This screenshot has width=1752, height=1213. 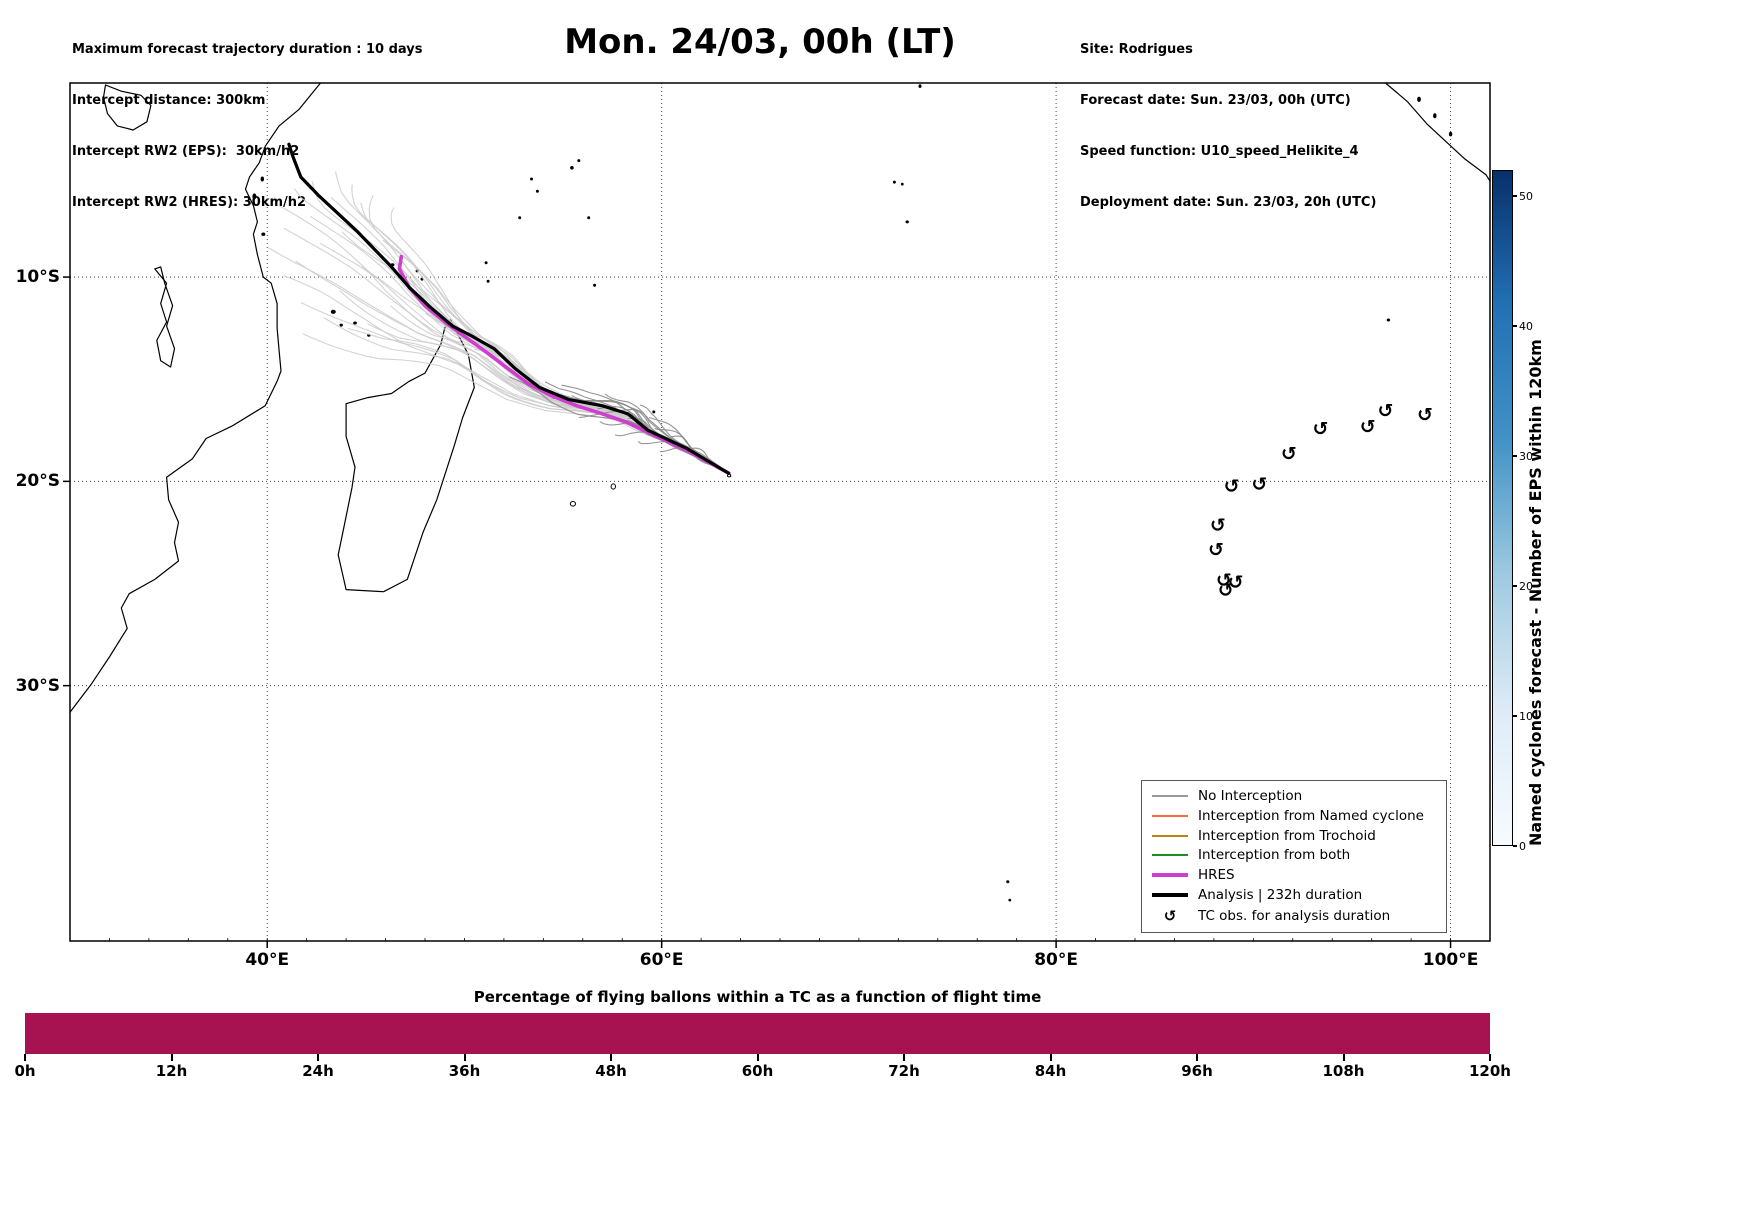 I want to click on bottom-axis-tick-label: 96h, so click(x=1197, y=1071).